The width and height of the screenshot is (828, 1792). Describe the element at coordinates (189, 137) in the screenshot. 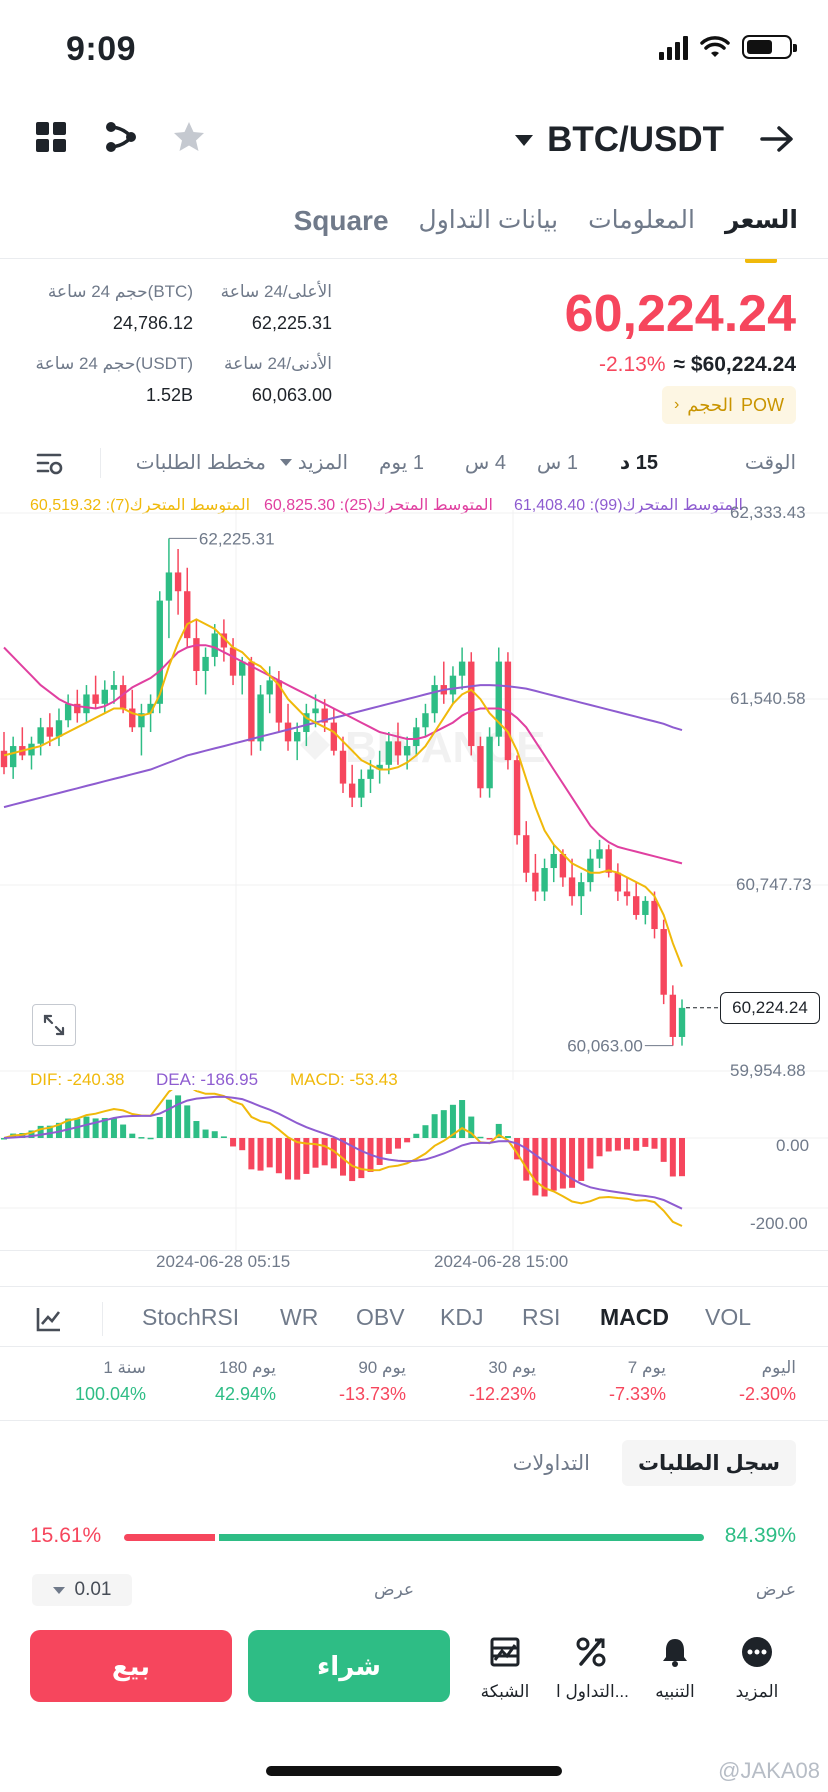

I see `star-icon` at that location.